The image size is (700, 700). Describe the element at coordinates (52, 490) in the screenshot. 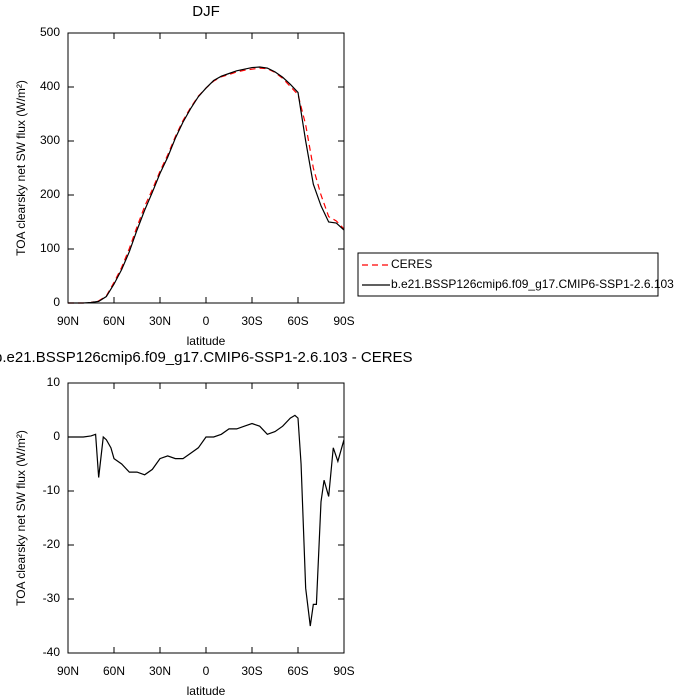

I see `y-tick-label: -10` at that location.